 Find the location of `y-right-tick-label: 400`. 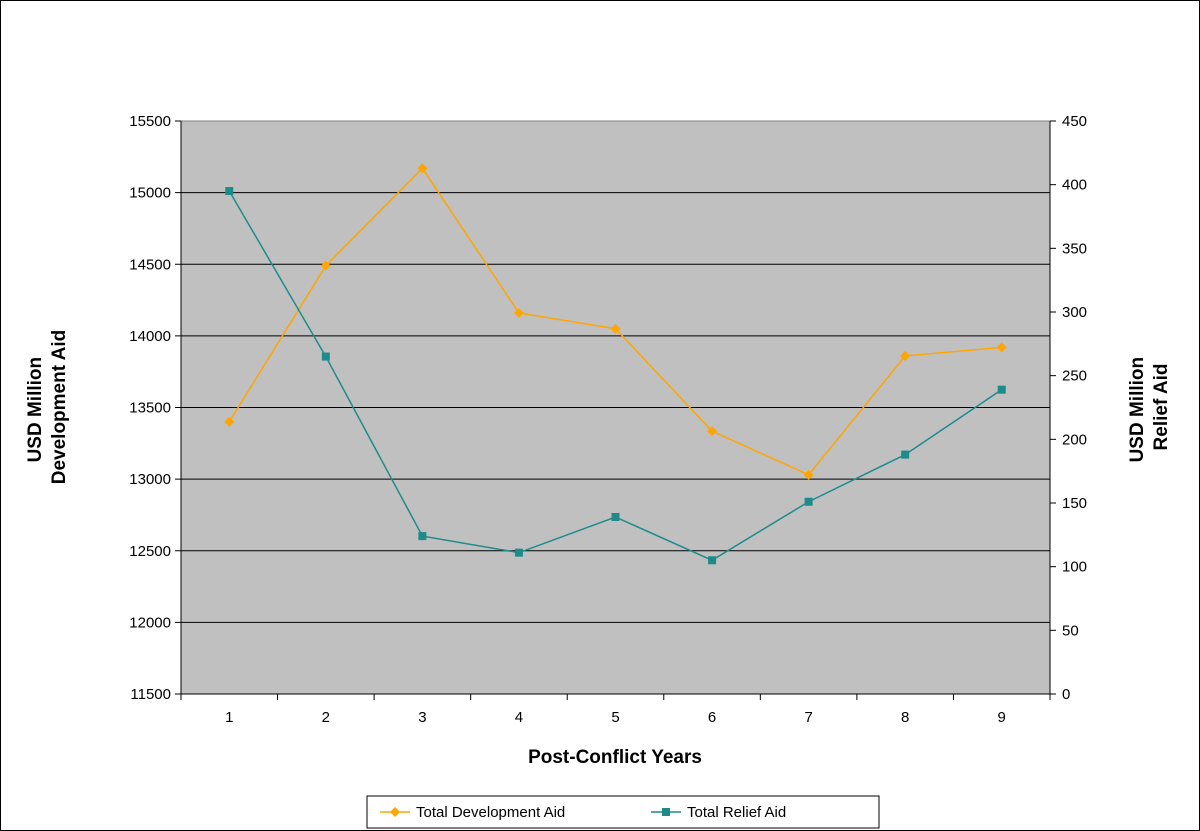

y-right-tick-label: 400 is located at coordinates (1074, 185).